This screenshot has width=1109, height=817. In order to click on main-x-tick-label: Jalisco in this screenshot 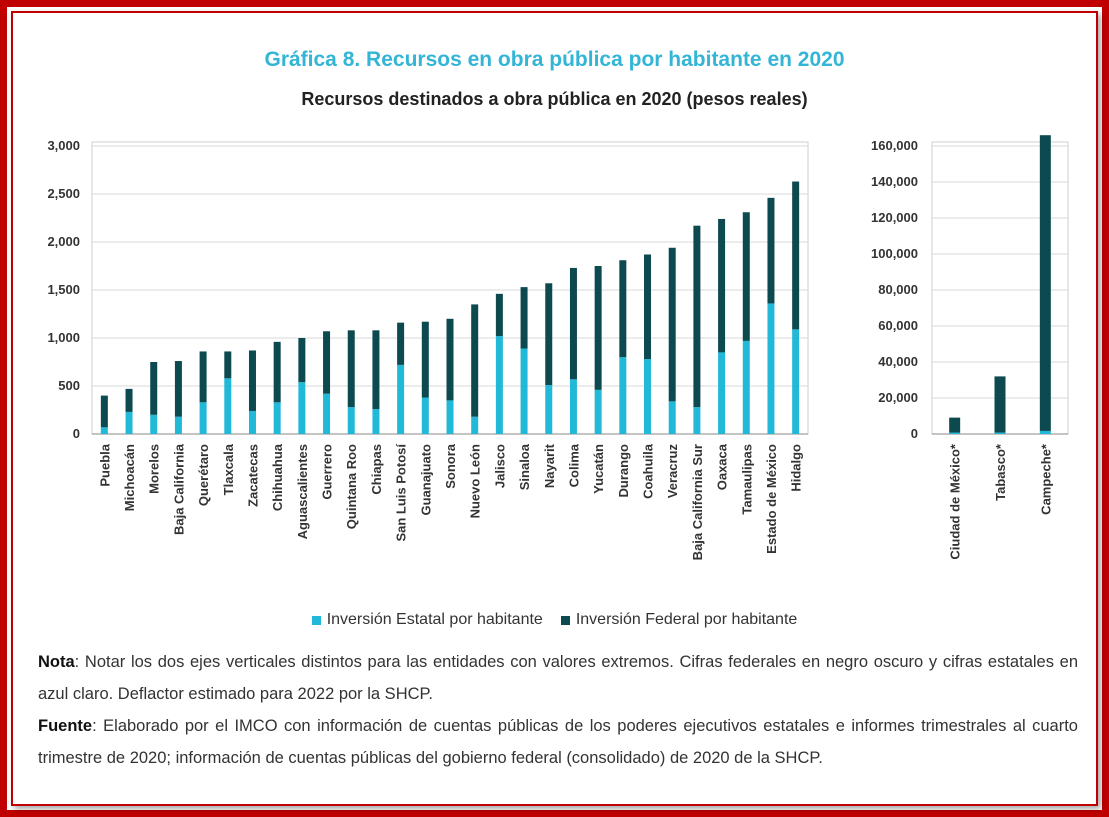, I will do `click(499, 466)`.